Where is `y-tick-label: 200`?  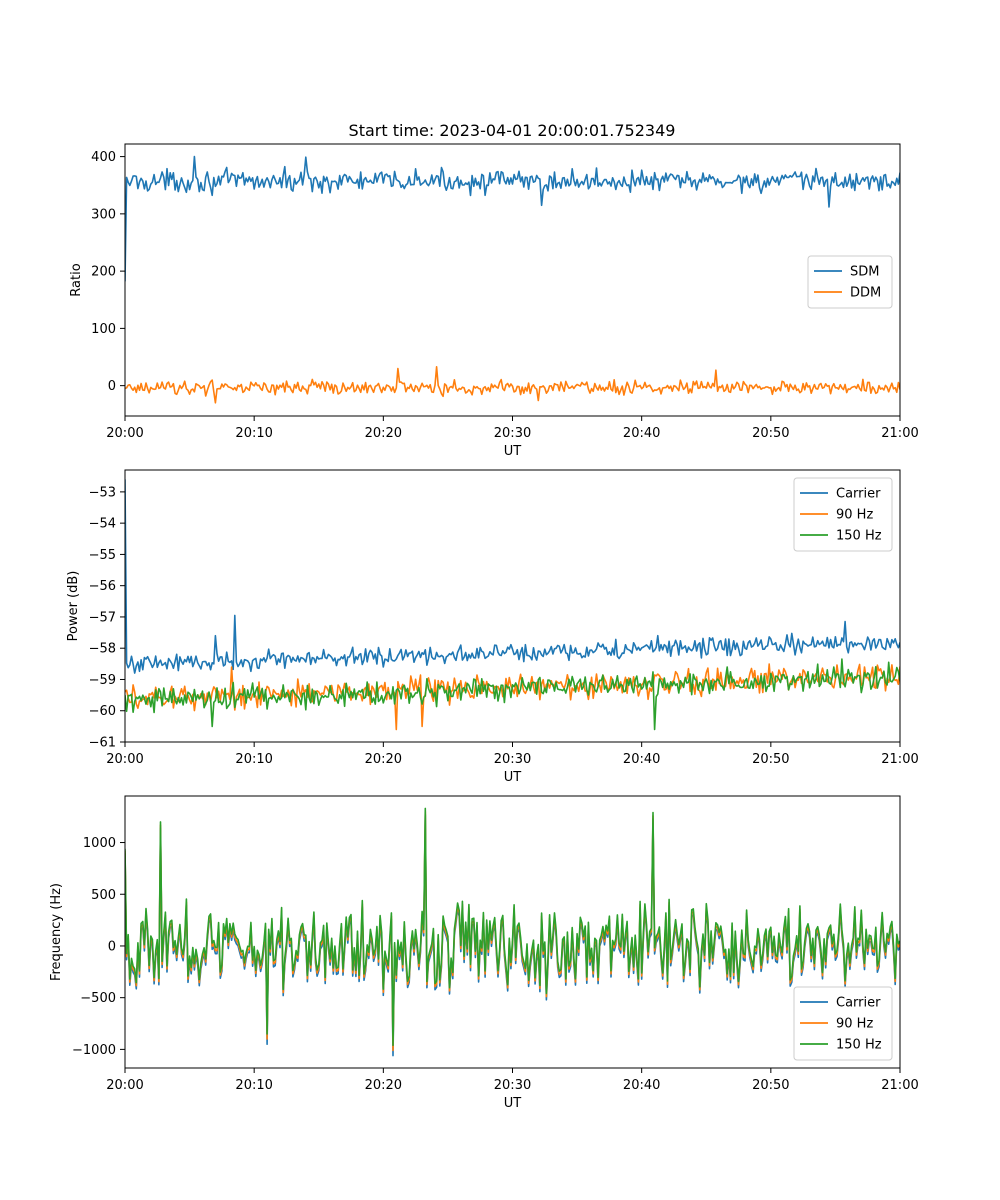
y-tick-label: 200 is located at coordinates (103, 272).